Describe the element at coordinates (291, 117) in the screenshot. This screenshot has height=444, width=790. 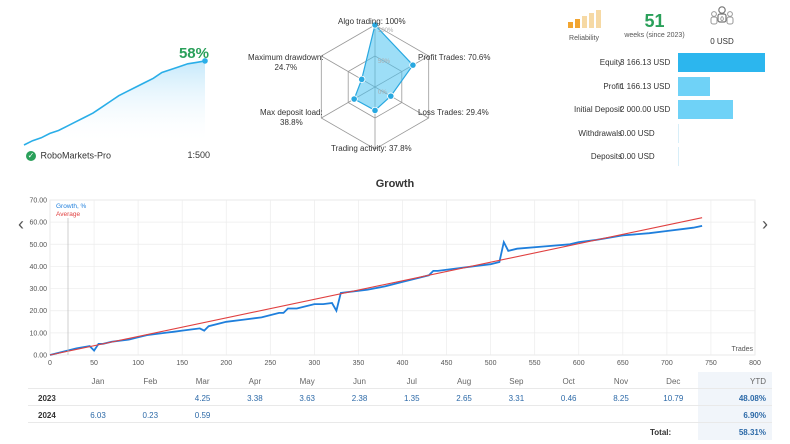
I see `radar-label-deposit-load: Max deposit load: 38.8%` at that location.